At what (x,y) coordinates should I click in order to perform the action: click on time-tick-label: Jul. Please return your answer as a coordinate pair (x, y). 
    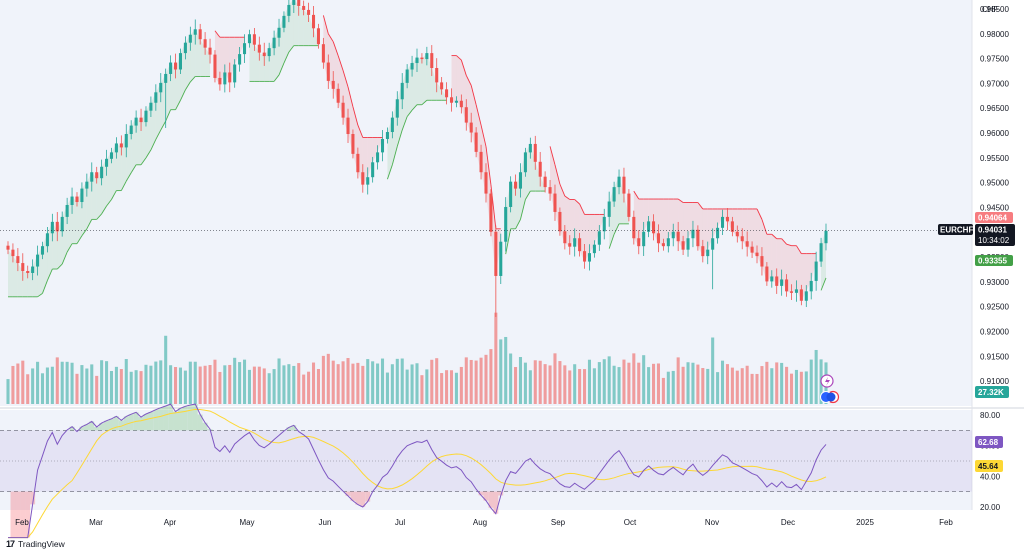
    Looking at the image, I should click on (400, 522).